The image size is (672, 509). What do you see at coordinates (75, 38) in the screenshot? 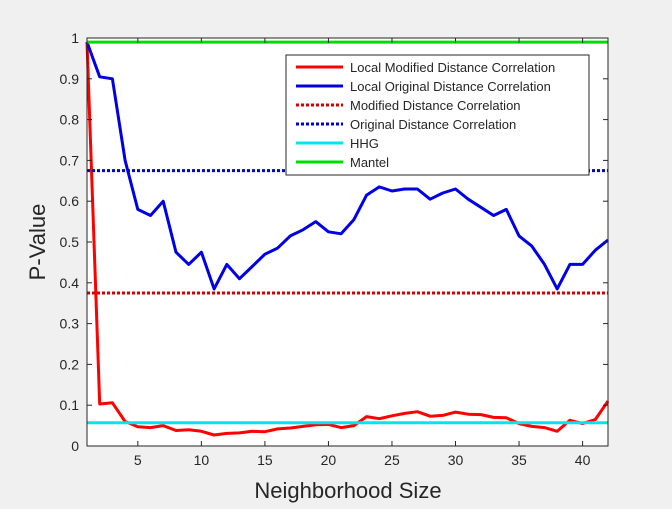
I see `y-tick-label: 1` at bounding box center [75, 38].